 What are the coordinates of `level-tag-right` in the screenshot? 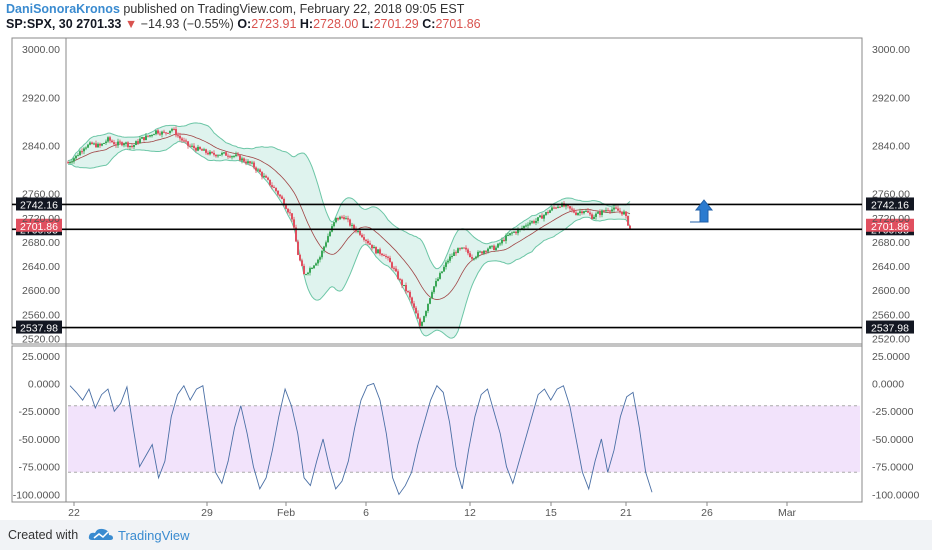 It's located at (890, 327).